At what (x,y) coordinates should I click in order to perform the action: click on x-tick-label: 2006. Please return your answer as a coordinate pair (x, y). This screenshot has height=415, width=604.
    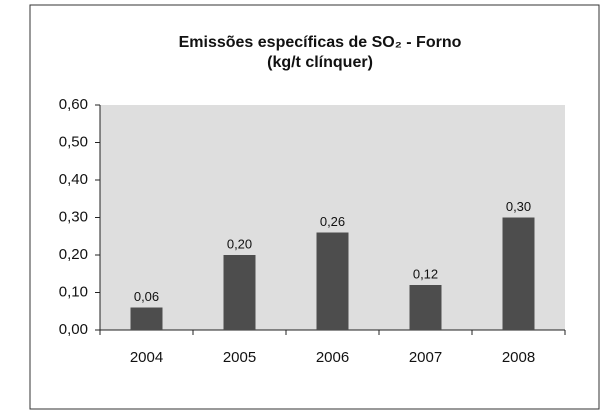
    Looking at the image, I should click on (332, 357).